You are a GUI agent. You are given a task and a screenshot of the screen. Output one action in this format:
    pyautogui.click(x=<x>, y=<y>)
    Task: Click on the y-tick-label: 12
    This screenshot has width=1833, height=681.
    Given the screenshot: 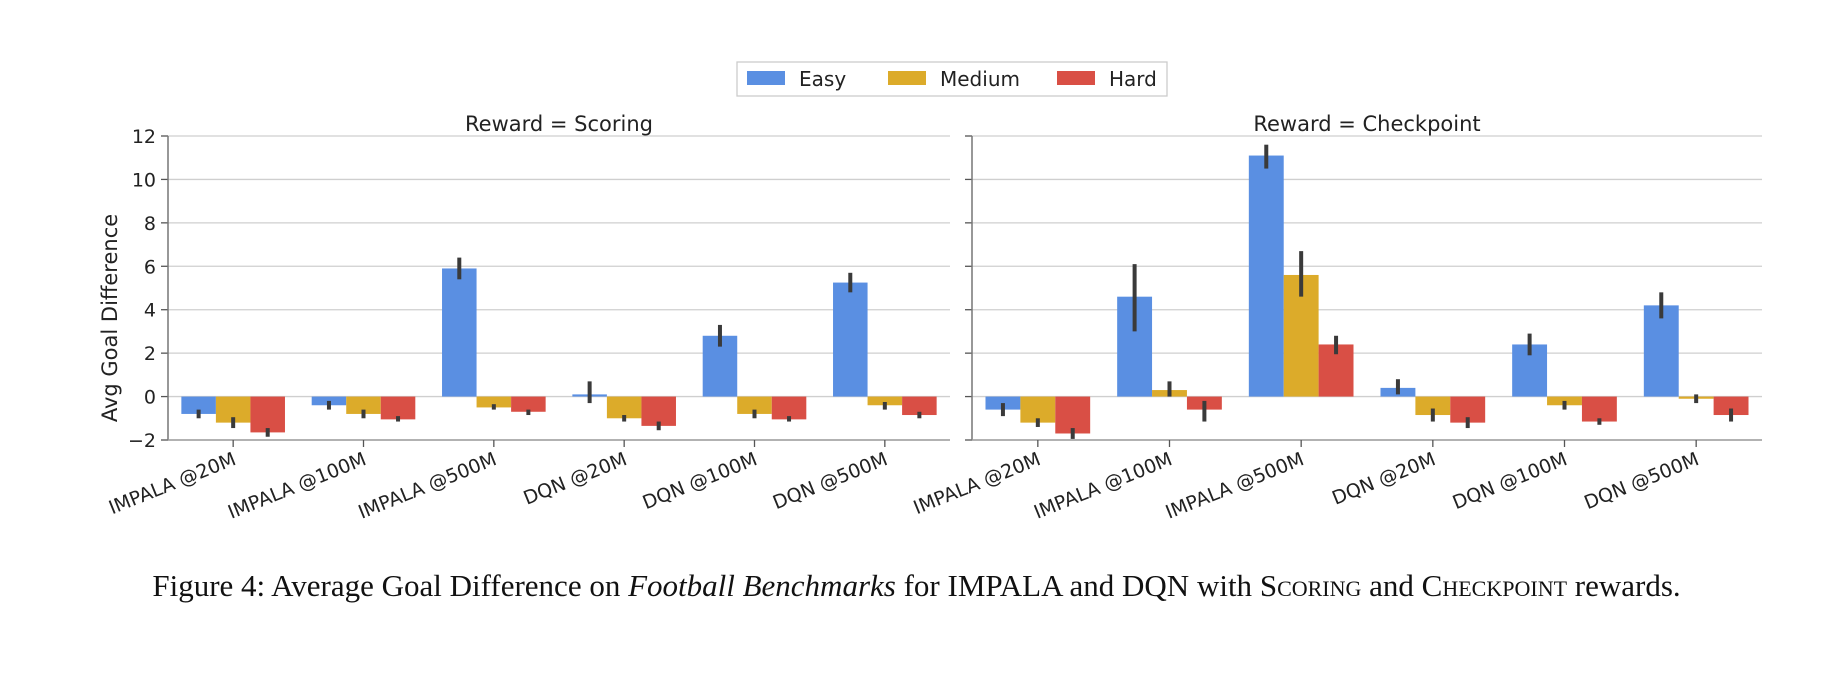 What is the action you would take?
    pyautogui.click(x=144, y=137)
    